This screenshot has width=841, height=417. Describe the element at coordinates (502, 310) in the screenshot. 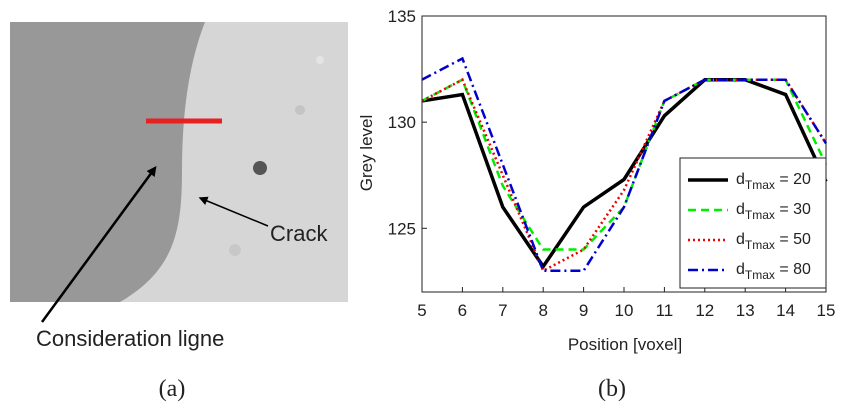

I see `x-tick-label: 7` at that location.